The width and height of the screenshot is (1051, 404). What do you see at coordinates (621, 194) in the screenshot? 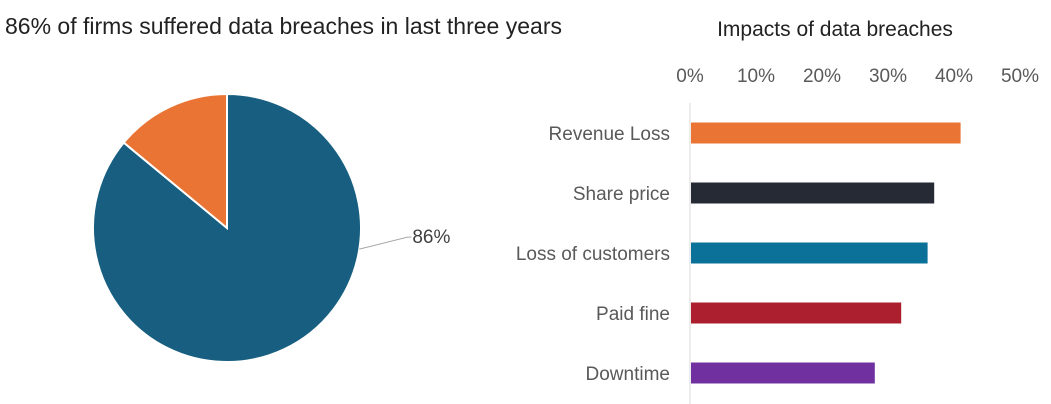
I see `category-label: Share price` at bounding box center [621, 194].